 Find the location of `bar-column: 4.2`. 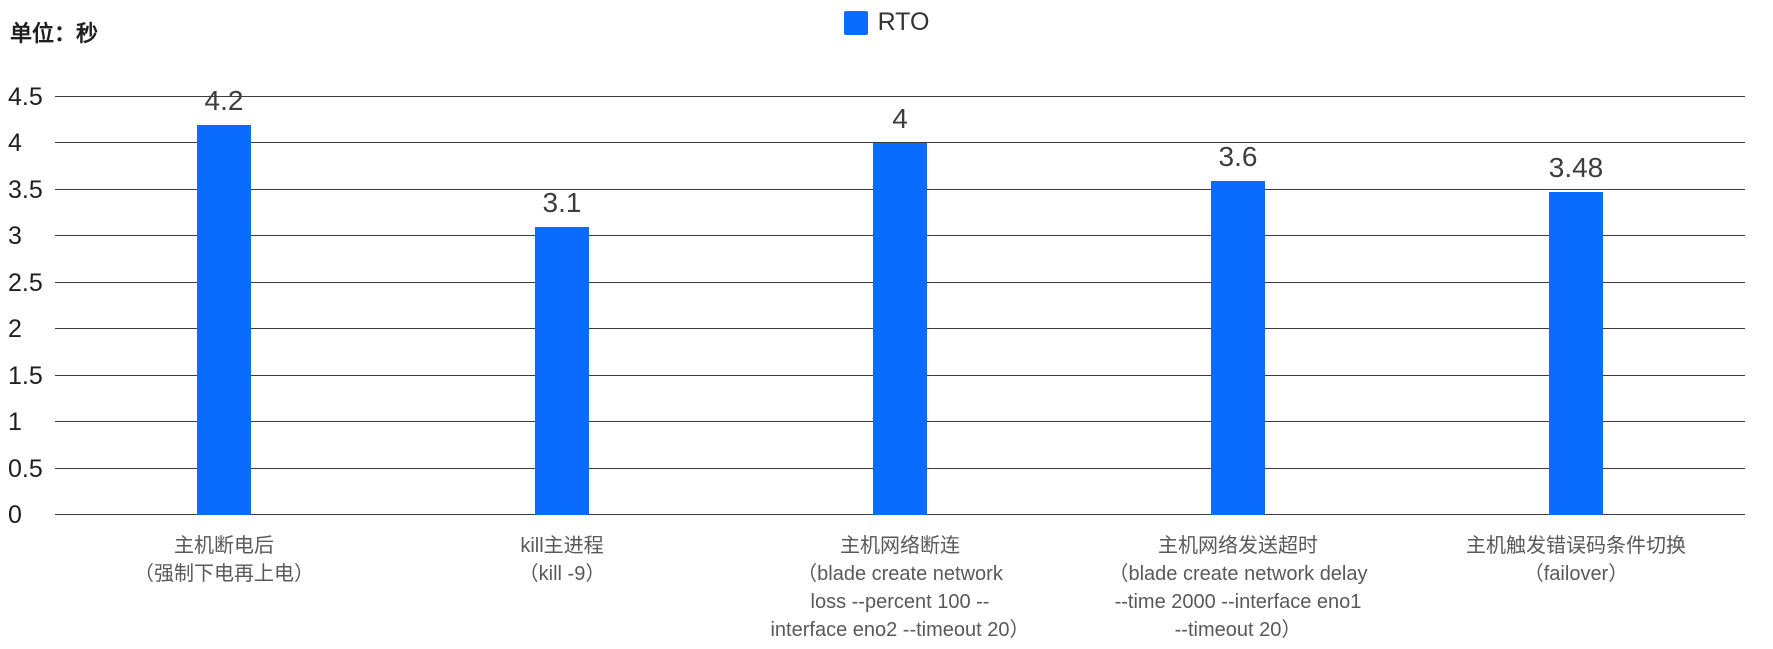

bar-column: 4.2 is located at coordinates (224, 300).